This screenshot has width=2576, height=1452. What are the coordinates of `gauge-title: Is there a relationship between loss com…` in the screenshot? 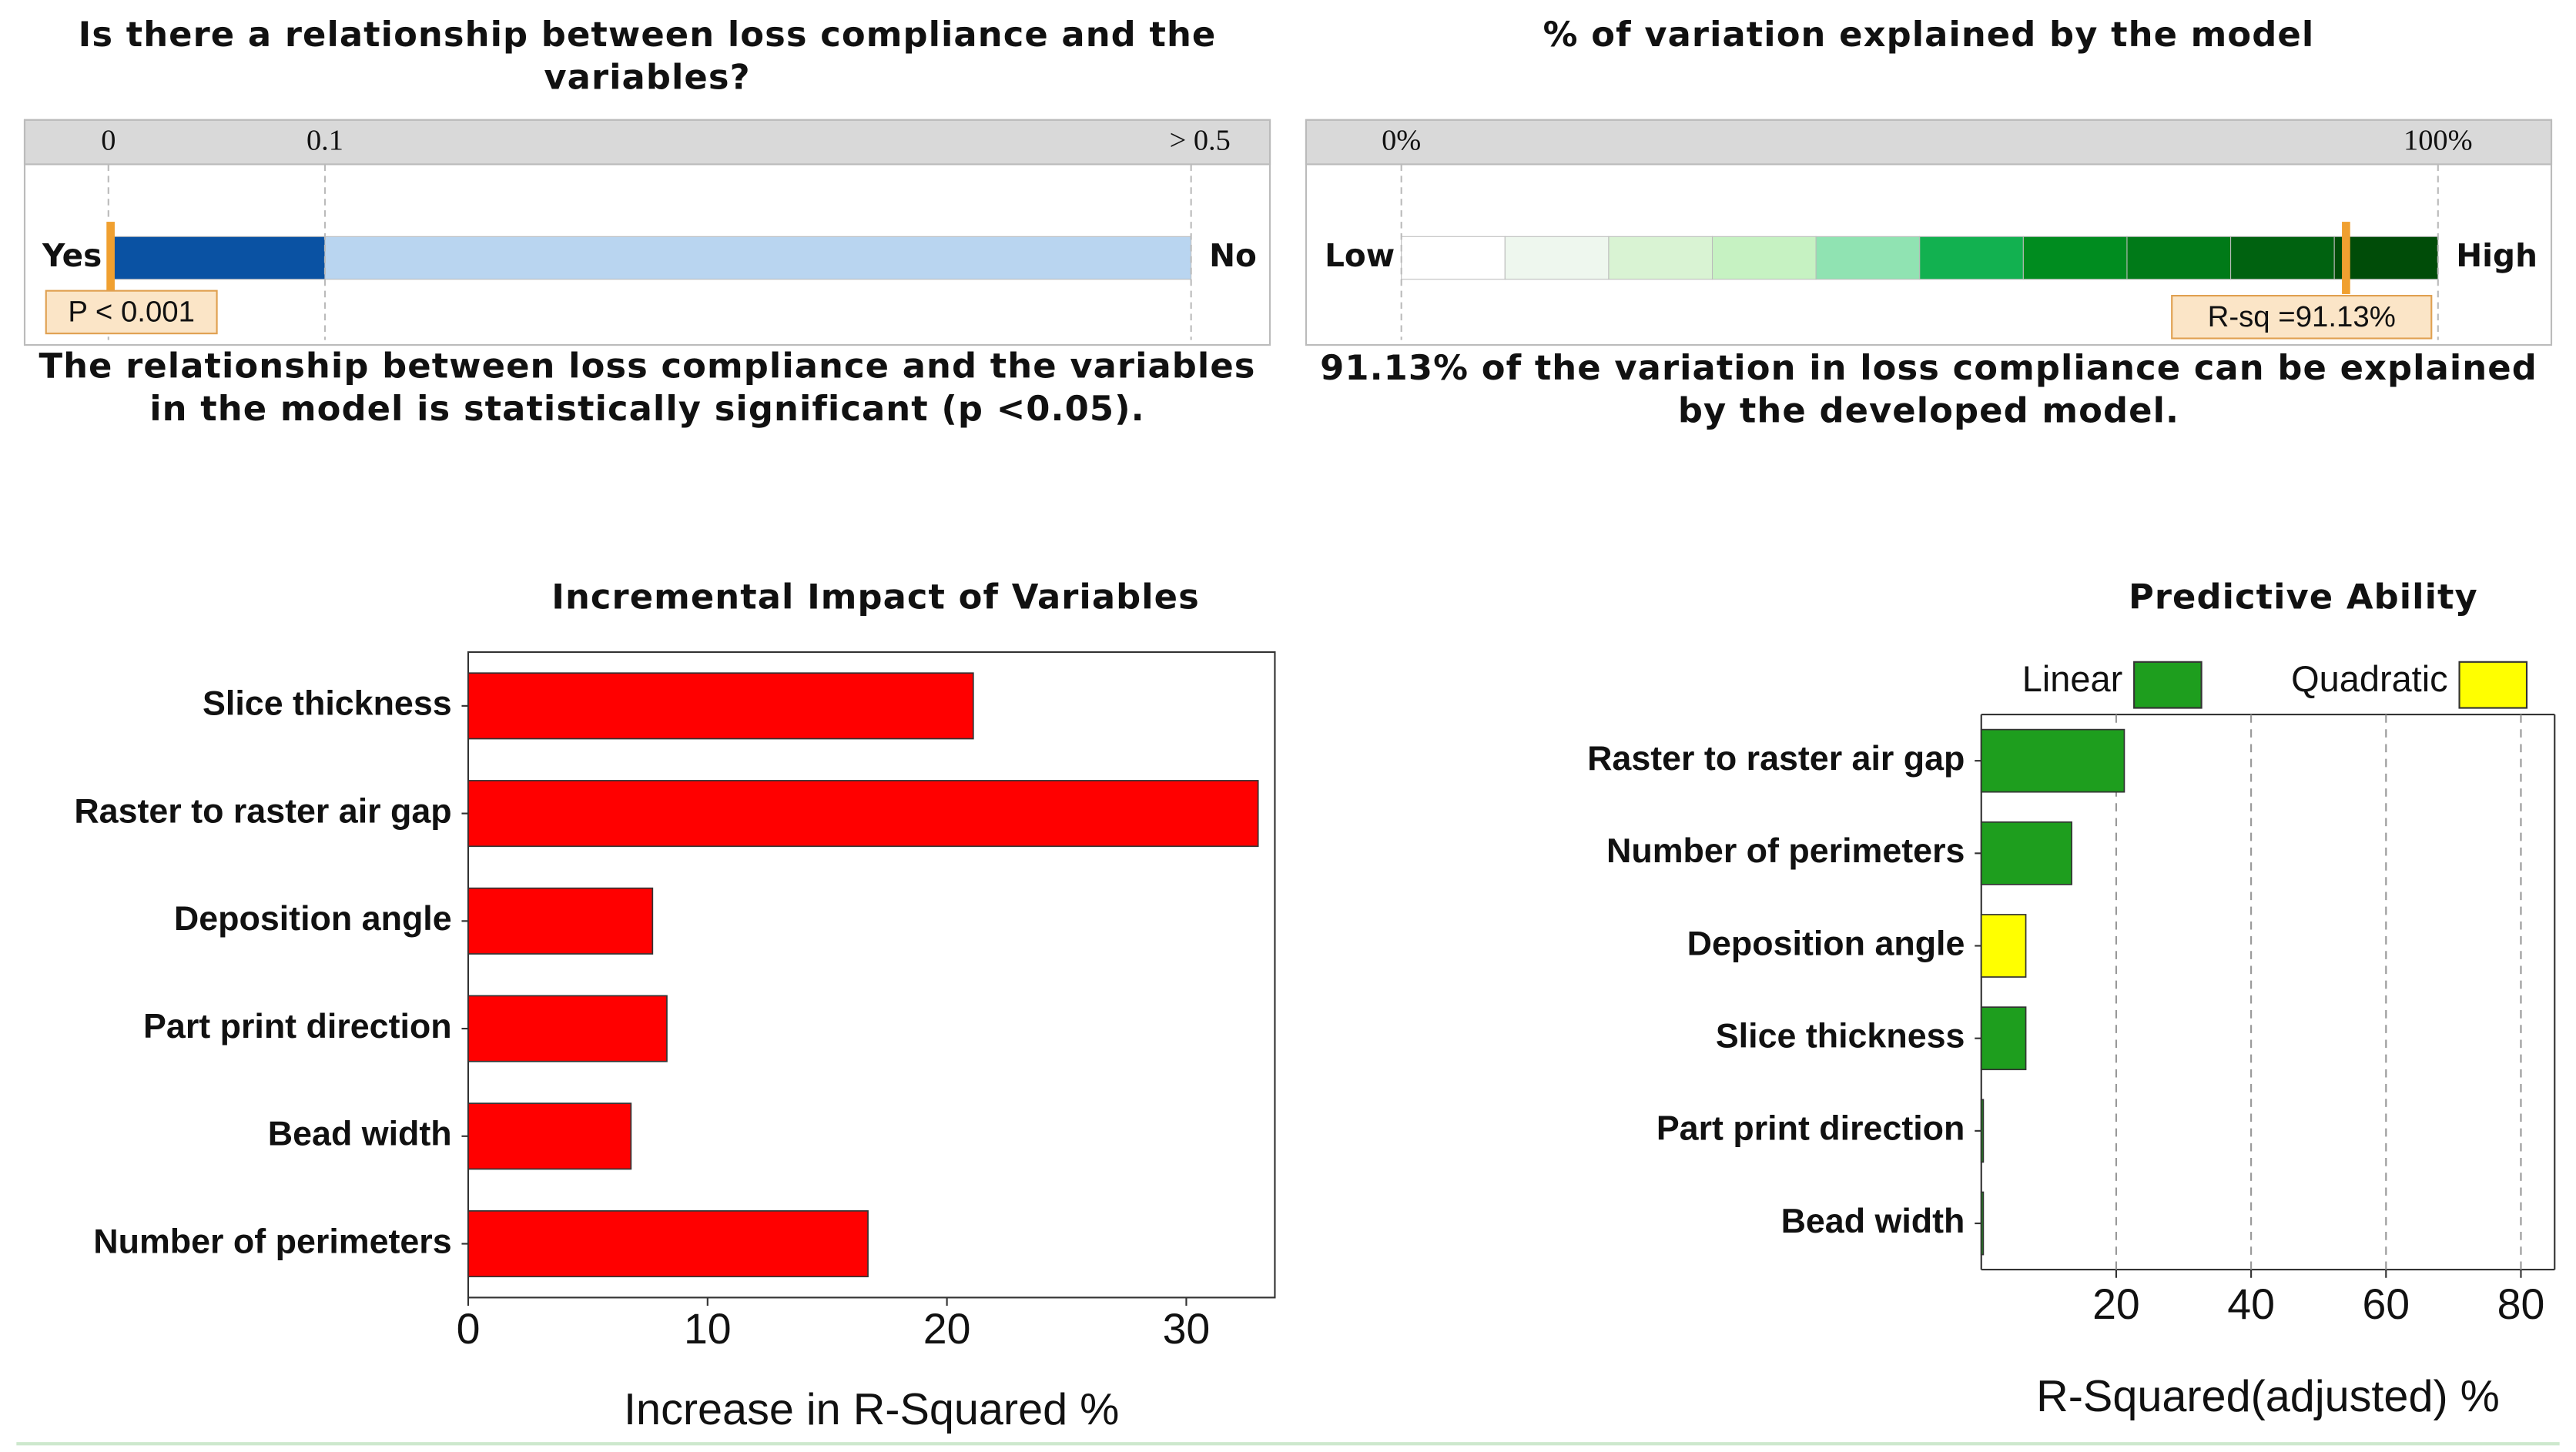 It's located at (647, 57).